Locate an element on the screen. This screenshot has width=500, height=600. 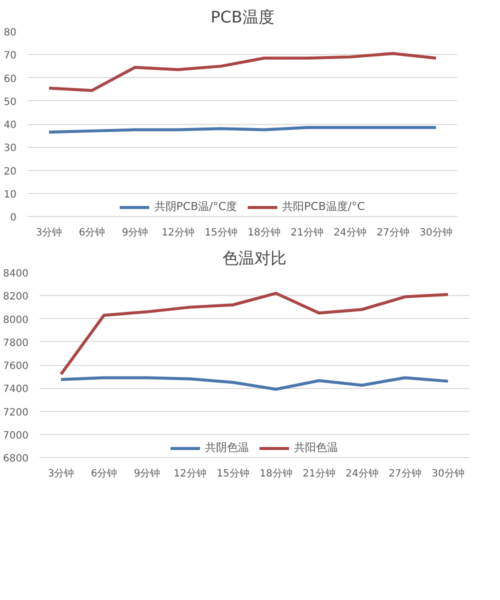
y-tick-label: 30 is located at coordinates (10, 148).